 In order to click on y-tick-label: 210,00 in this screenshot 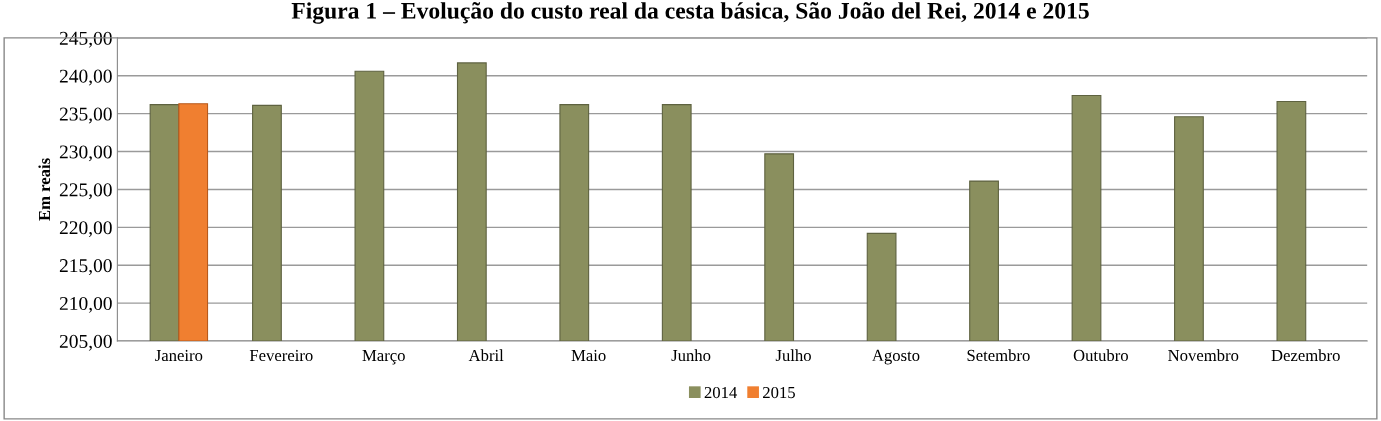, I will do `click(85, 304)`.